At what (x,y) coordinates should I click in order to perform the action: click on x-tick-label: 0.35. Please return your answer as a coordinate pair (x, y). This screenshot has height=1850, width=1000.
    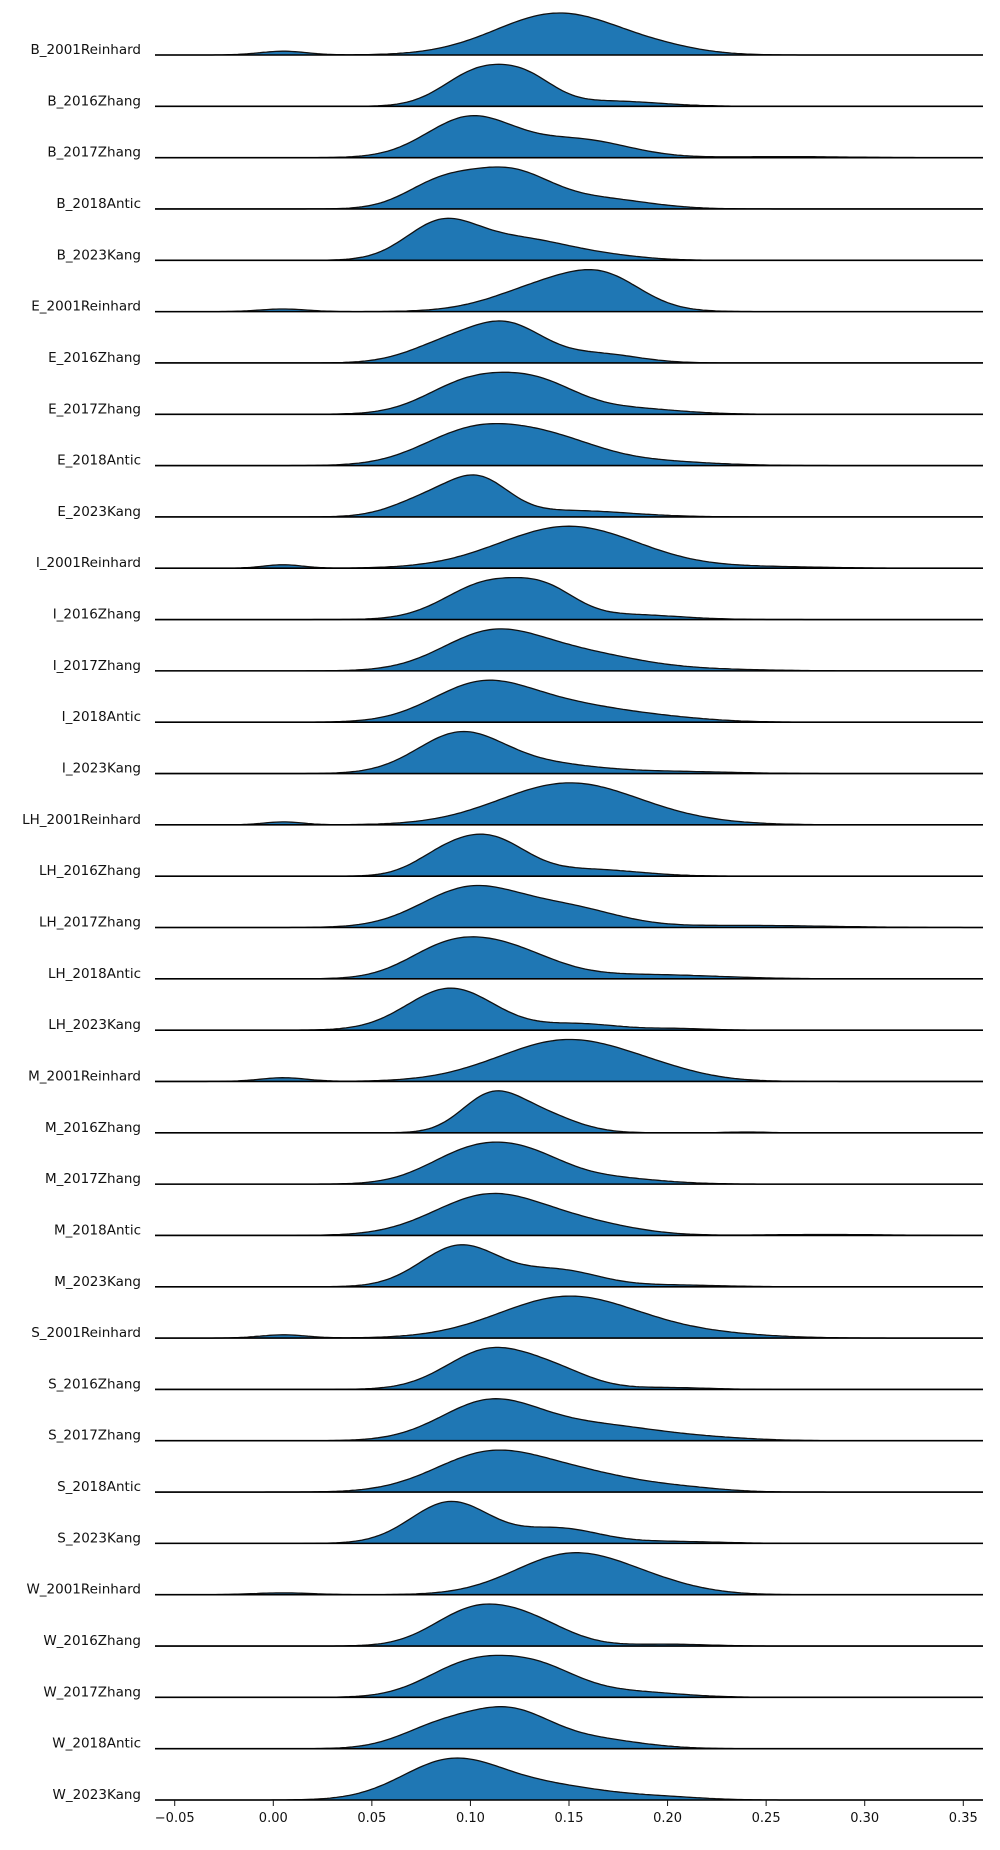
    Looking at the image, I should click on (963, 1818).